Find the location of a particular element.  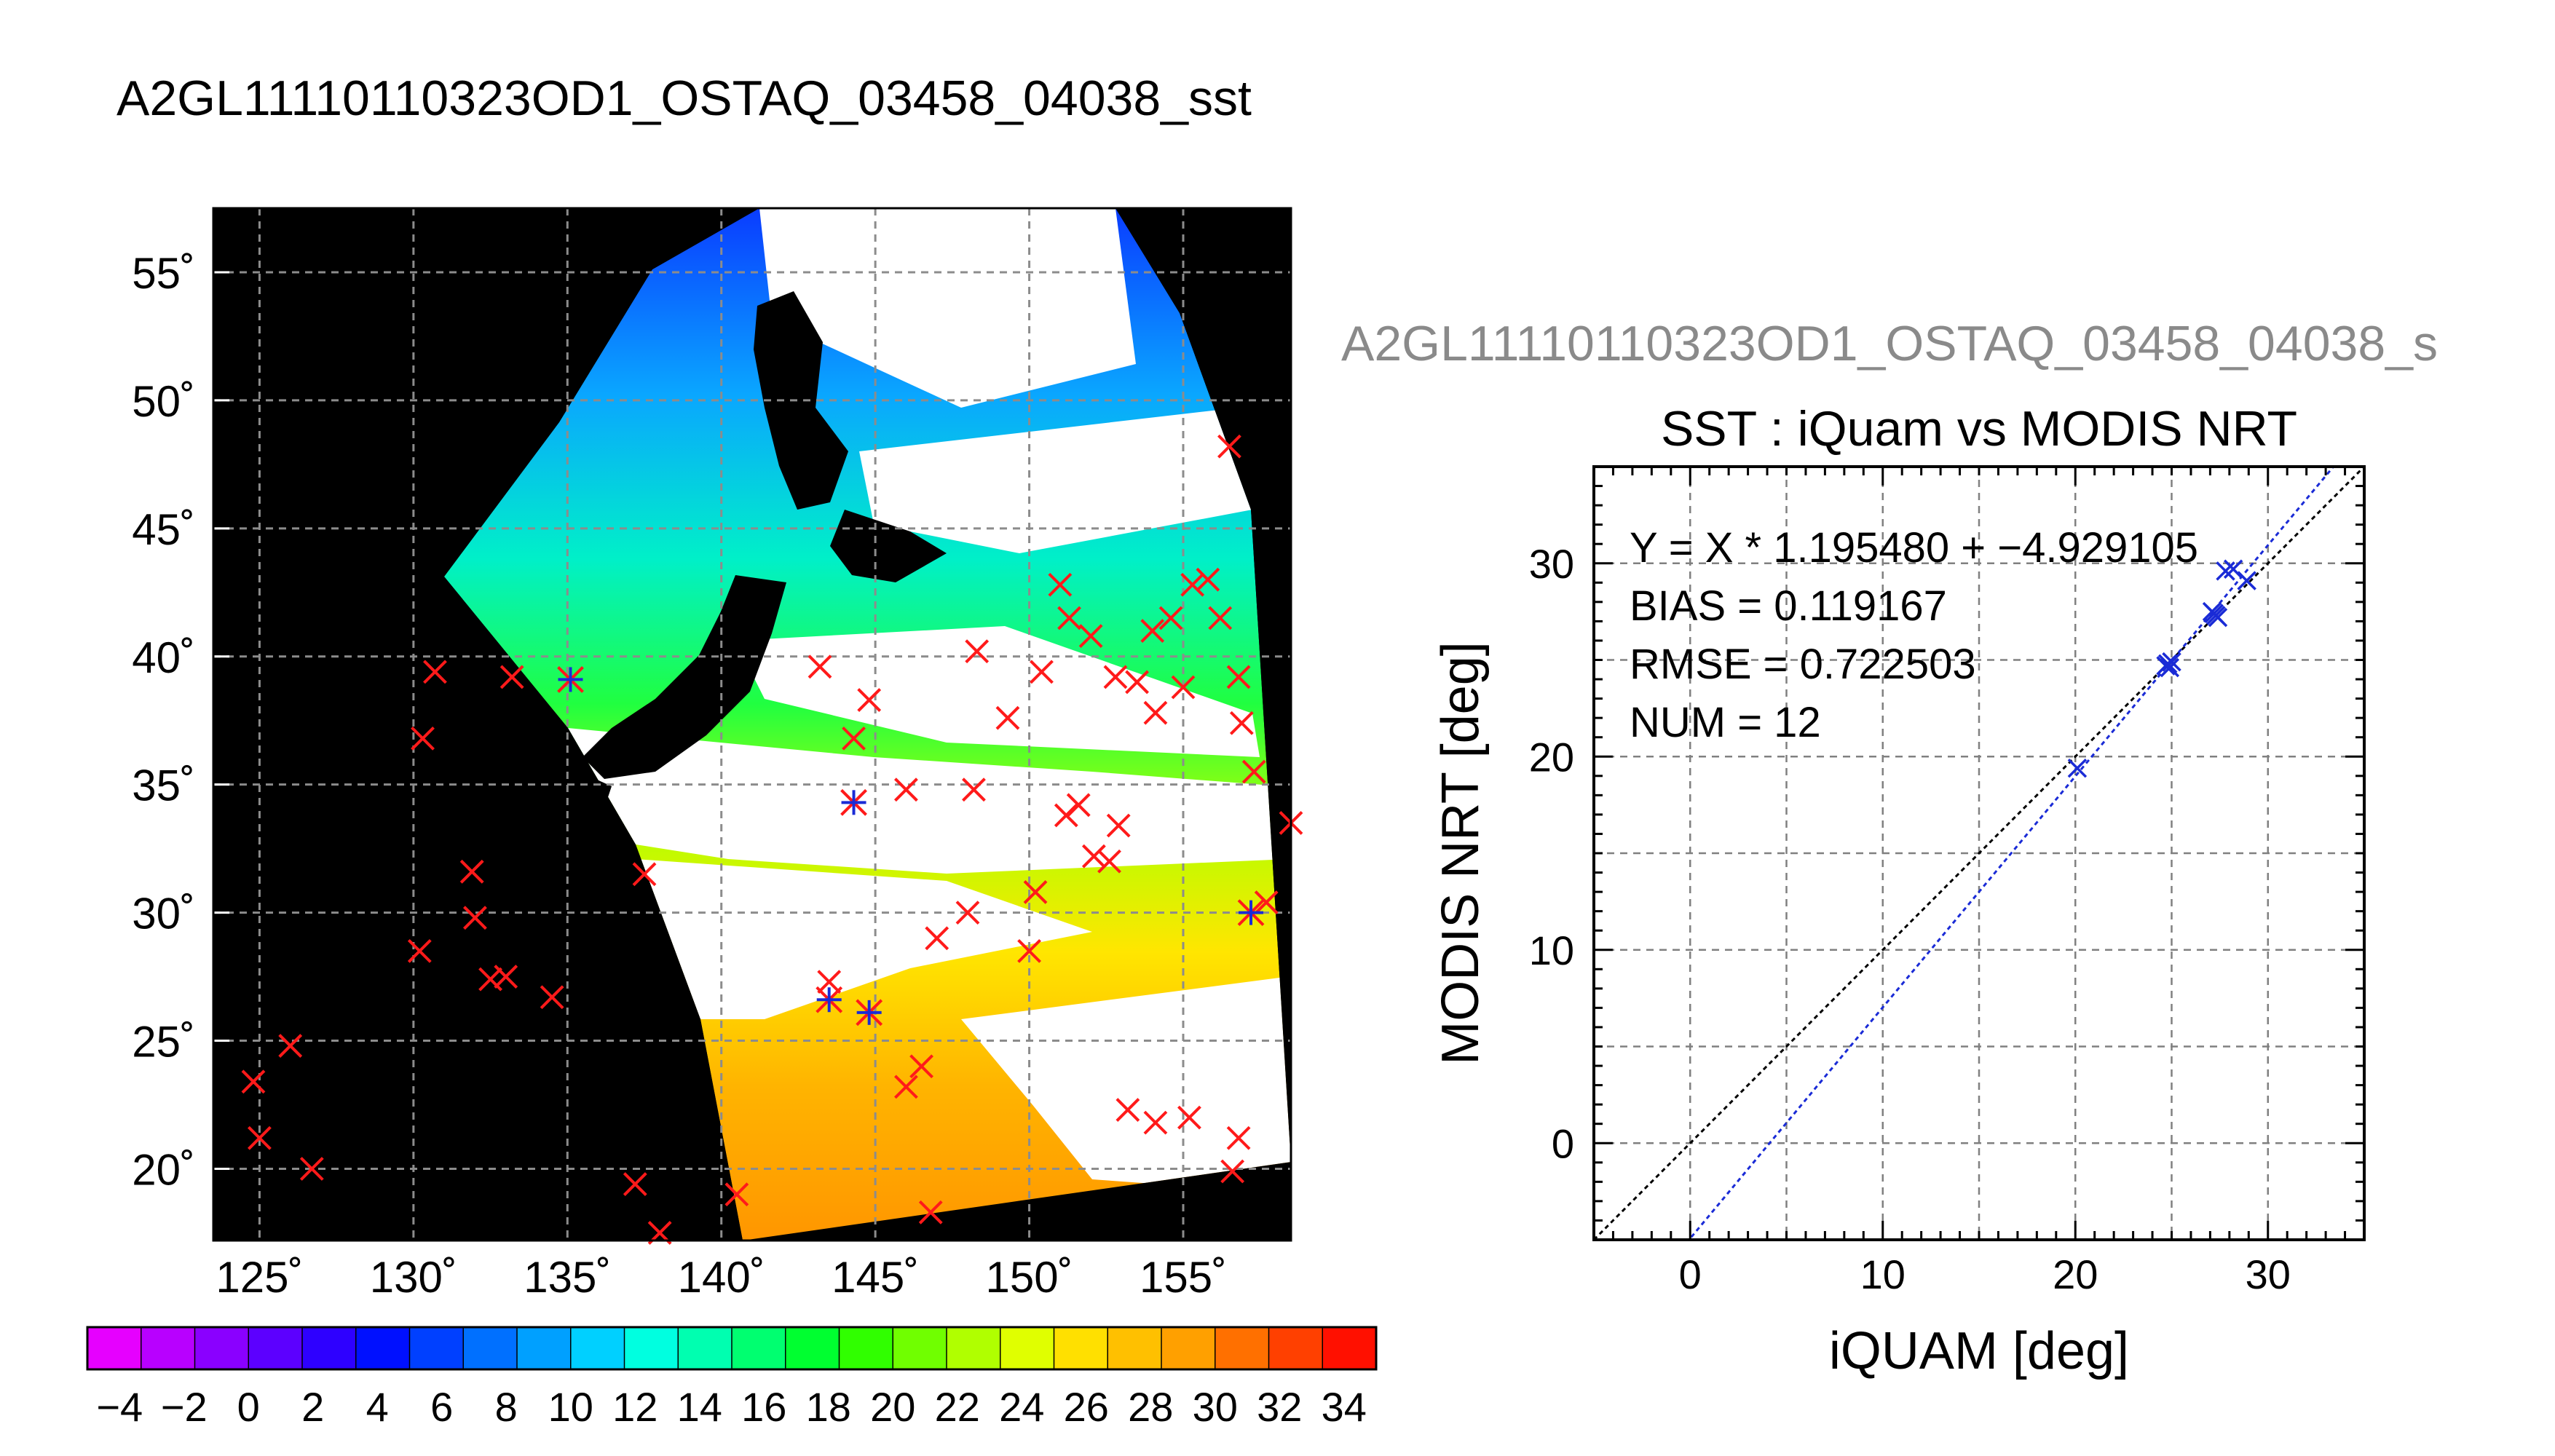

x-tick-label: 10 is located at coordinates (1883, 1274).